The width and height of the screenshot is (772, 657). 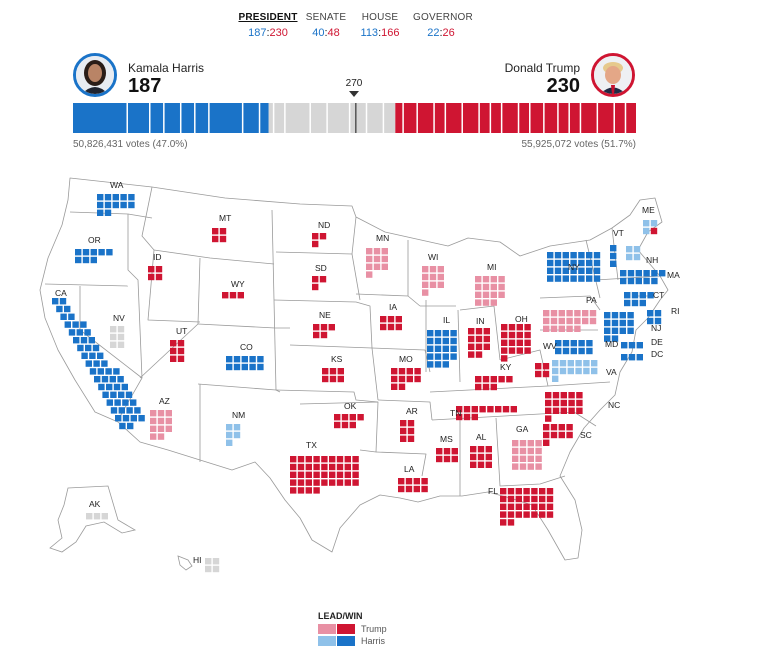 I want to click on state-pa, so click(x=570, y=321).